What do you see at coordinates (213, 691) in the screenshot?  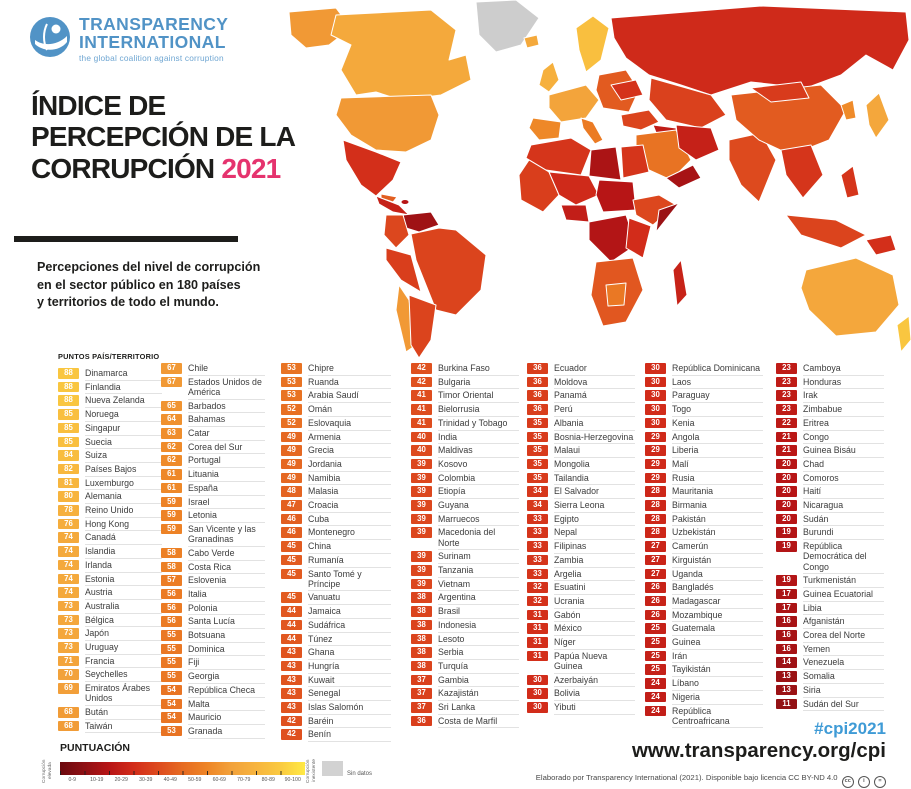 I see `table-row: 54 República Checa` at bounding box center [213, 691].